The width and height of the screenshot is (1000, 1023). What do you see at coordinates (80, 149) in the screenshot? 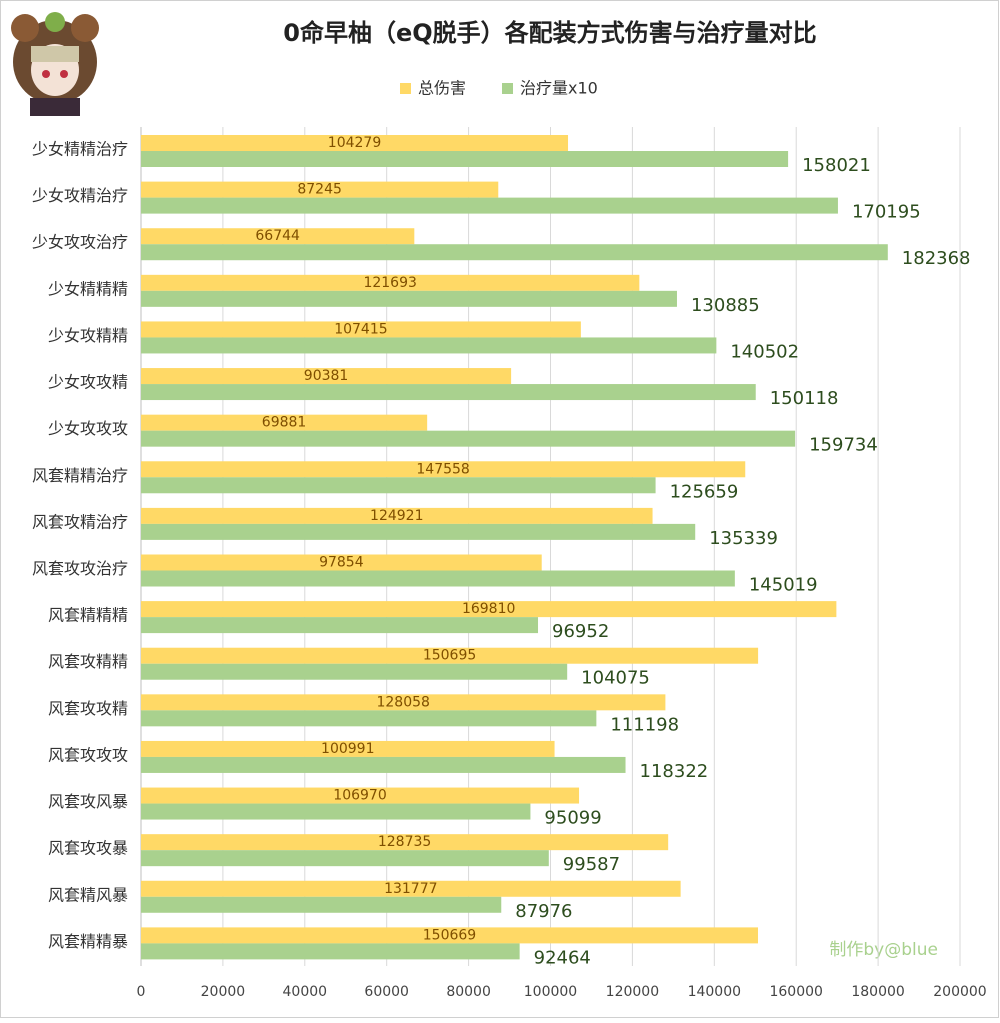
I see `y-tick-label: 少女精精治疗` at bounding box center [80, 149].